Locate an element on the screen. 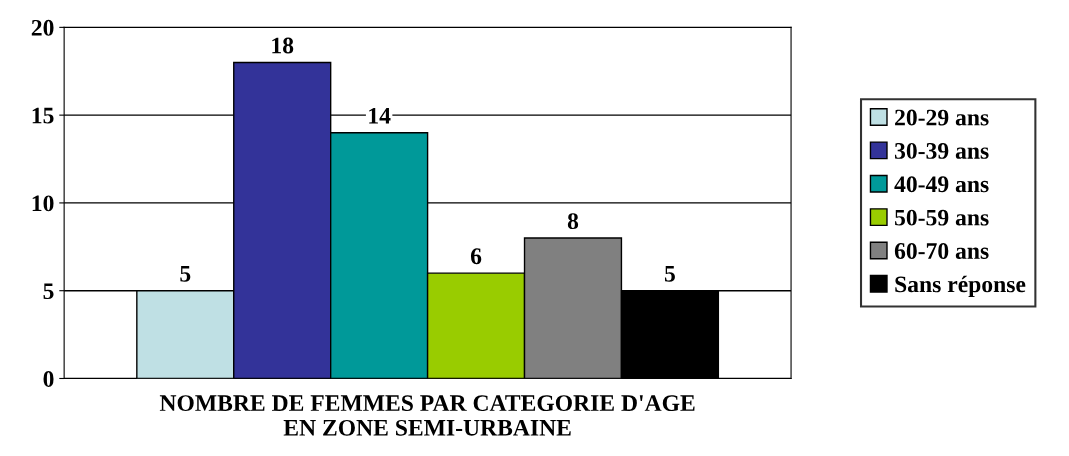 The height and width of the screenshot is (456, 1069). legend-label: 50-59 ans is located at coordinates (942, 217).